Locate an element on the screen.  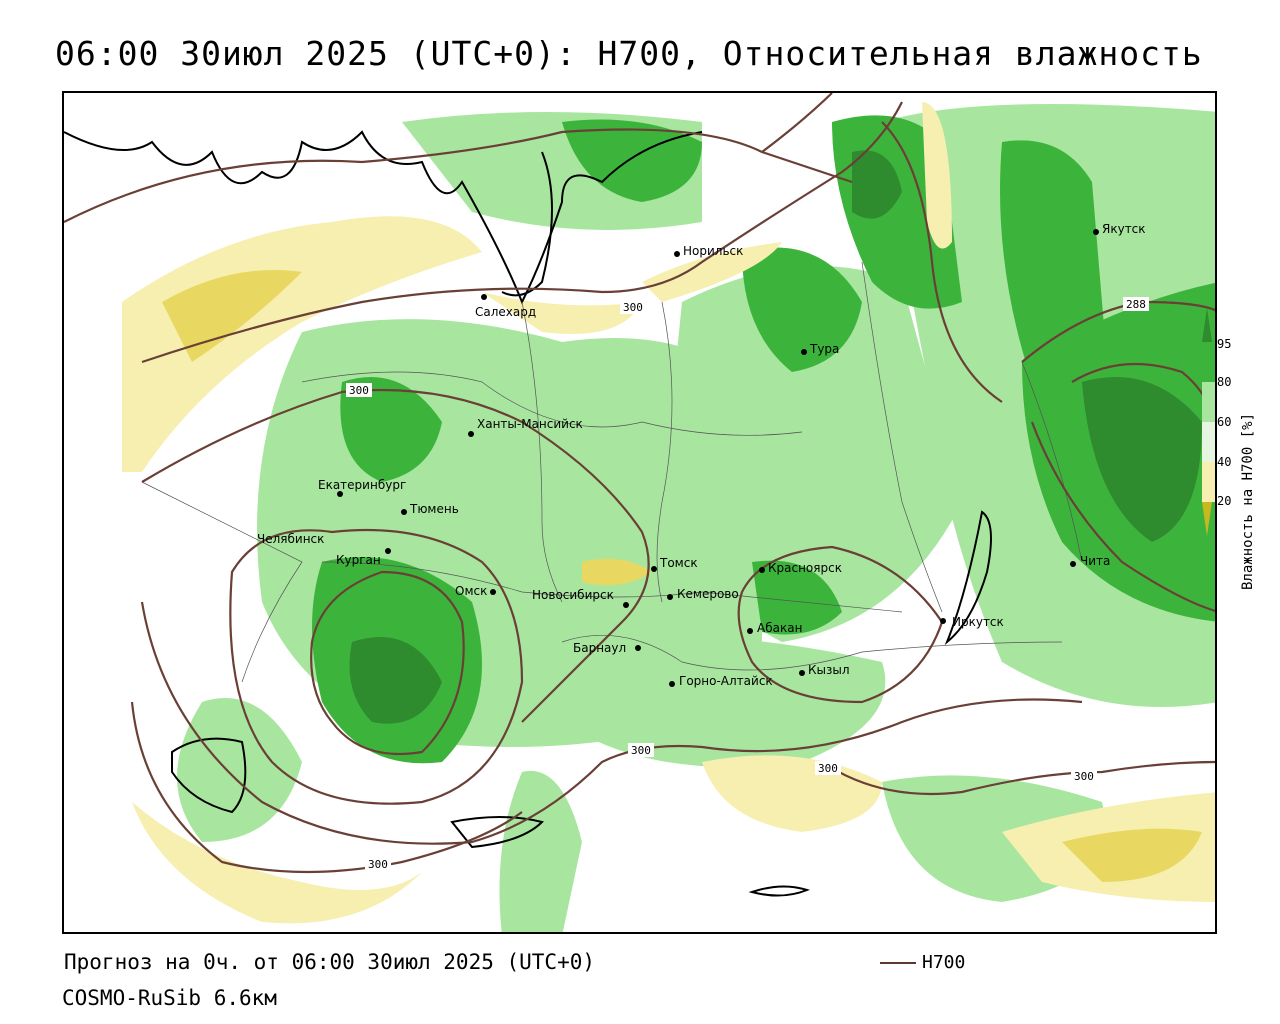
colorbar-top-triangle is located at coordinates (1207, 325).